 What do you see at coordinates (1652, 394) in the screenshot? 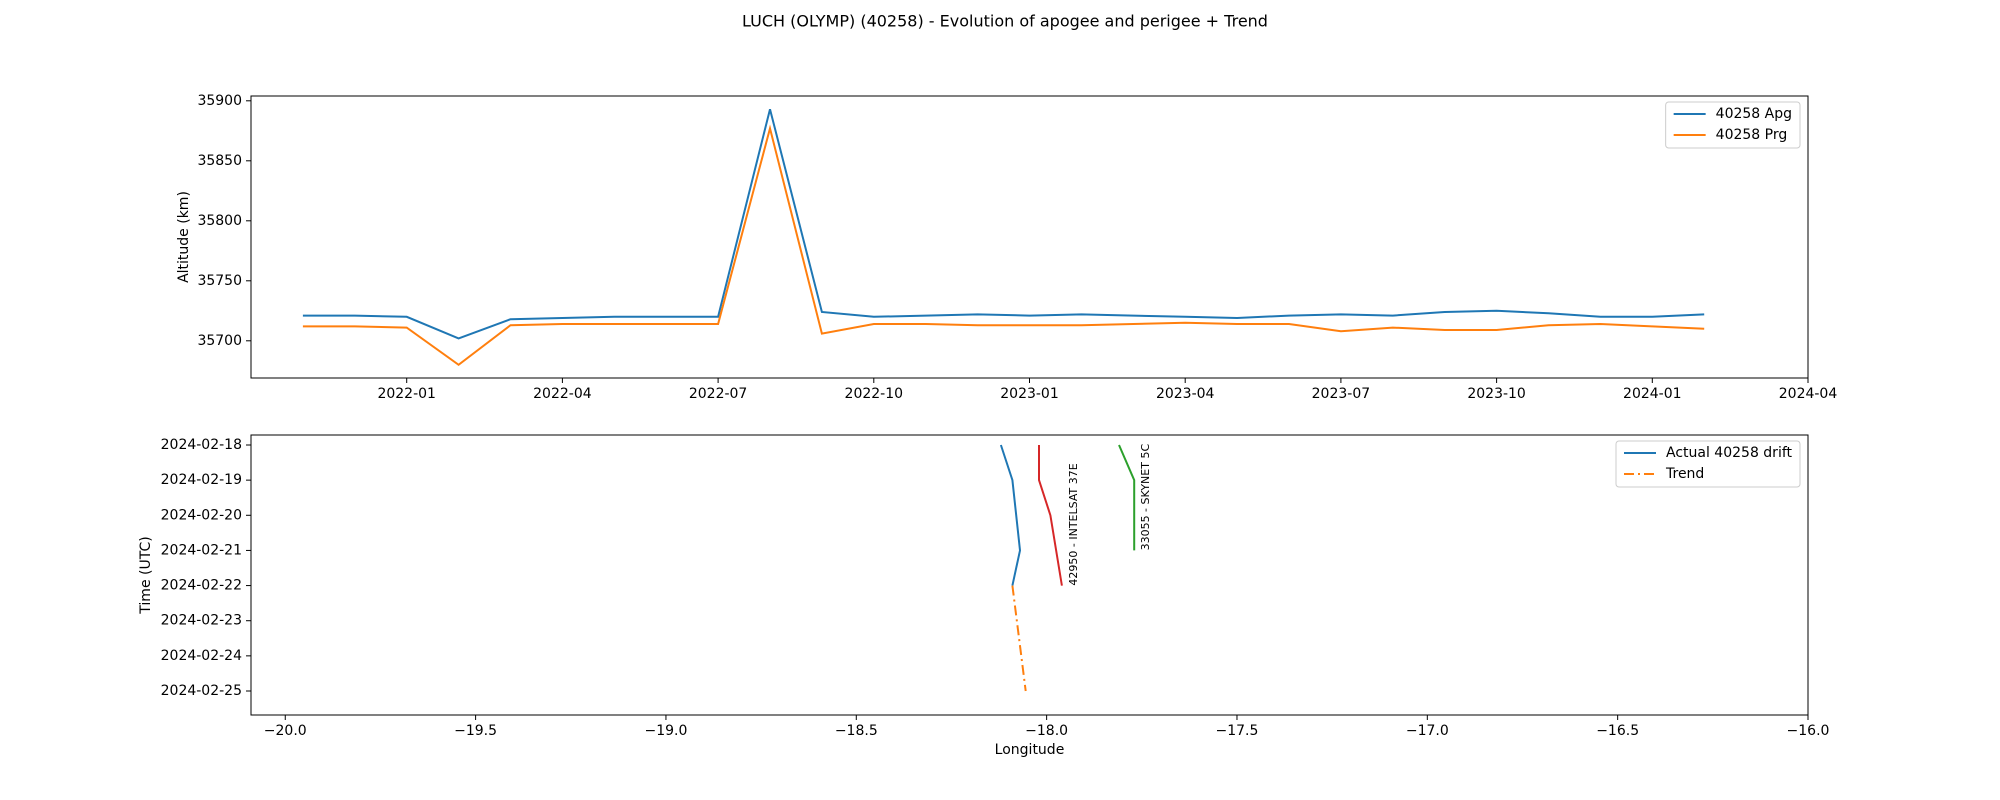
I see `x-tick-label: 2024-01` at bounding box center [1652, 394].